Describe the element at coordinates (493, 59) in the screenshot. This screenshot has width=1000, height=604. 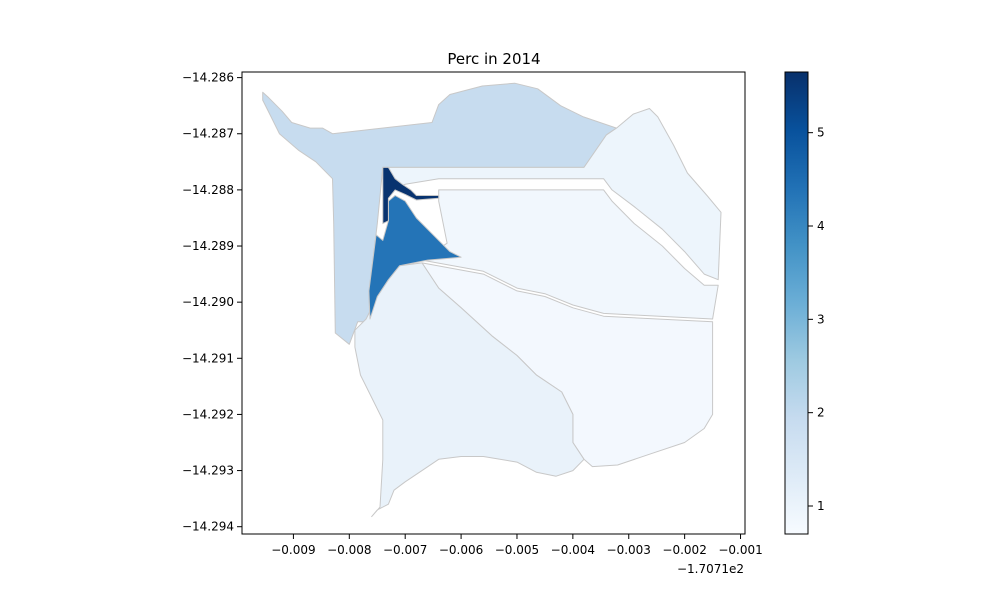
I see `chart-title: Perc in 2014` at that location.